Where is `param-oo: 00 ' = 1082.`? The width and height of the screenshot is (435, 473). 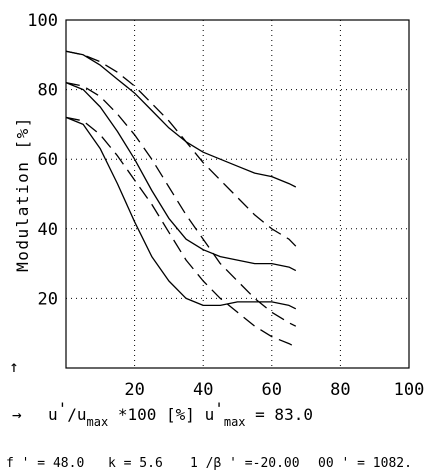
param-oo: 00 ' = 1082. is located at coordinates (365, 463).